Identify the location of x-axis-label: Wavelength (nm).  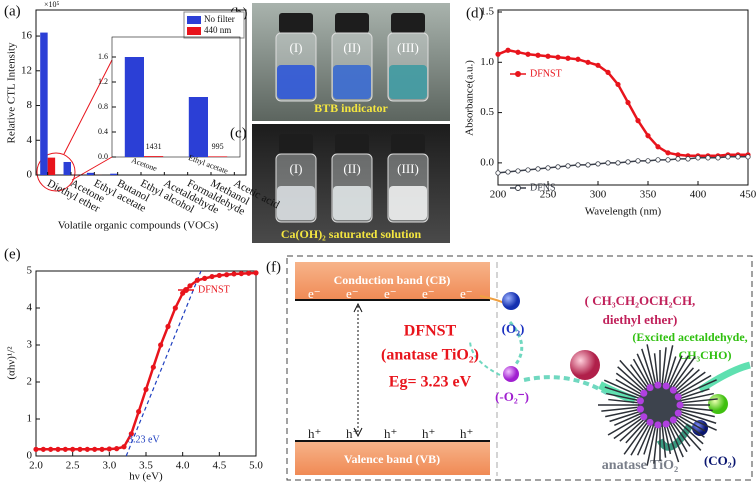
(623, 212).